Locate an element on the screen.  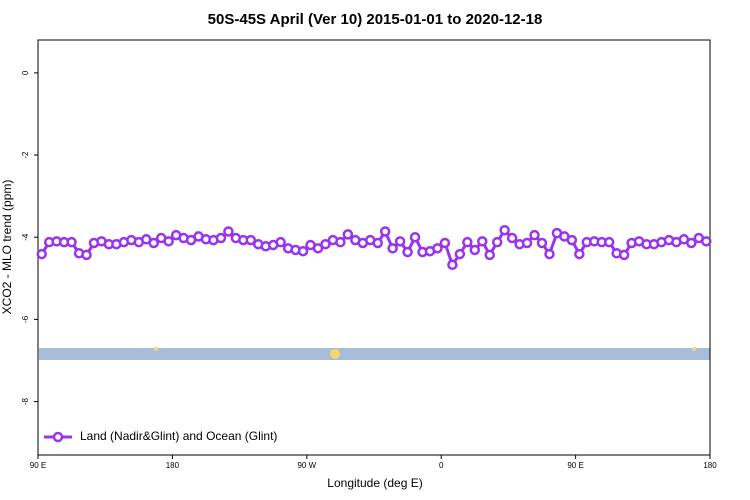
x-axis-label: Longitude (deg E) is located at coordinates (374, 483).